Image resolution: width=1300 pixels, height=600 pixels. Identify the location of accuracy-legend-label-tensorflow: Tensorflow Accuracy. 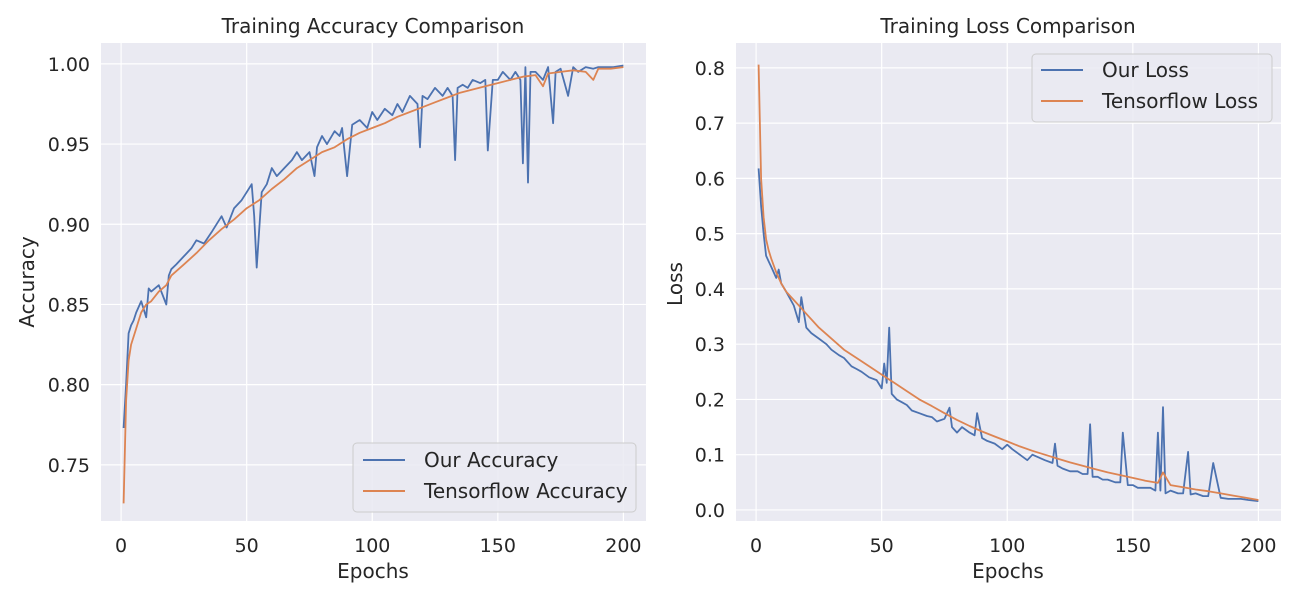
(525, 491).